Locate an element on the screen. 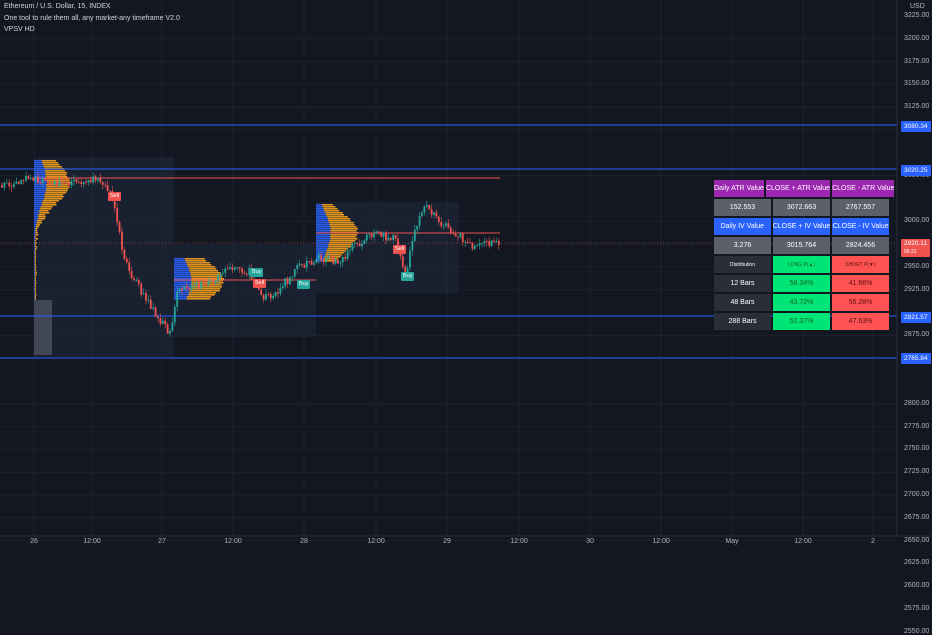 The height and width of the screenshot is (635, 932). bar-countdown: 05:31 is located at coordinates (915, 252).